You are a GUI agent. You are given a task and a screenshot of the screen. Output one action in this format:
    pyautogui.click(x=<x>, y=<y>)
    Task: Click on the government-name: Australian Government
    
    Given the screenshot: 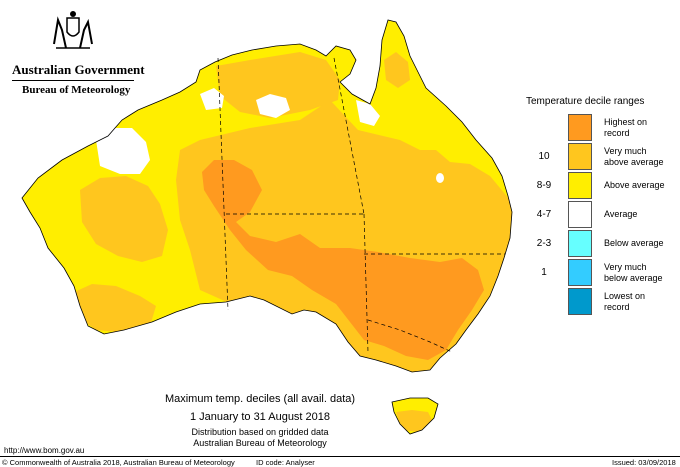 What is the action you would take?
    pyautogui.click(x=78, y=69)
    